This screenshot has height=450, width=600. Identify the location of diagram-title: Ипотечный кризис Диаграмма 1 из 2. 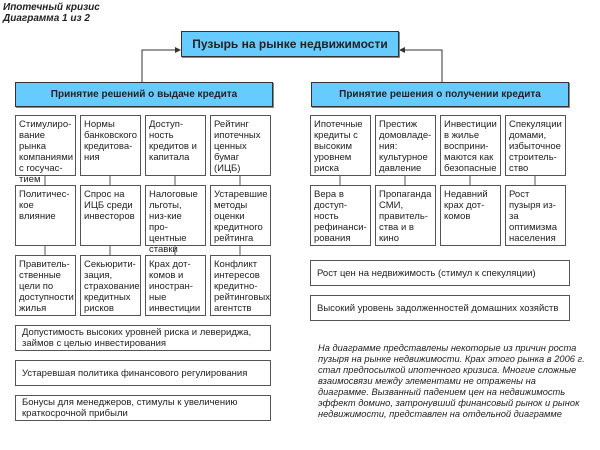
(51, 13).